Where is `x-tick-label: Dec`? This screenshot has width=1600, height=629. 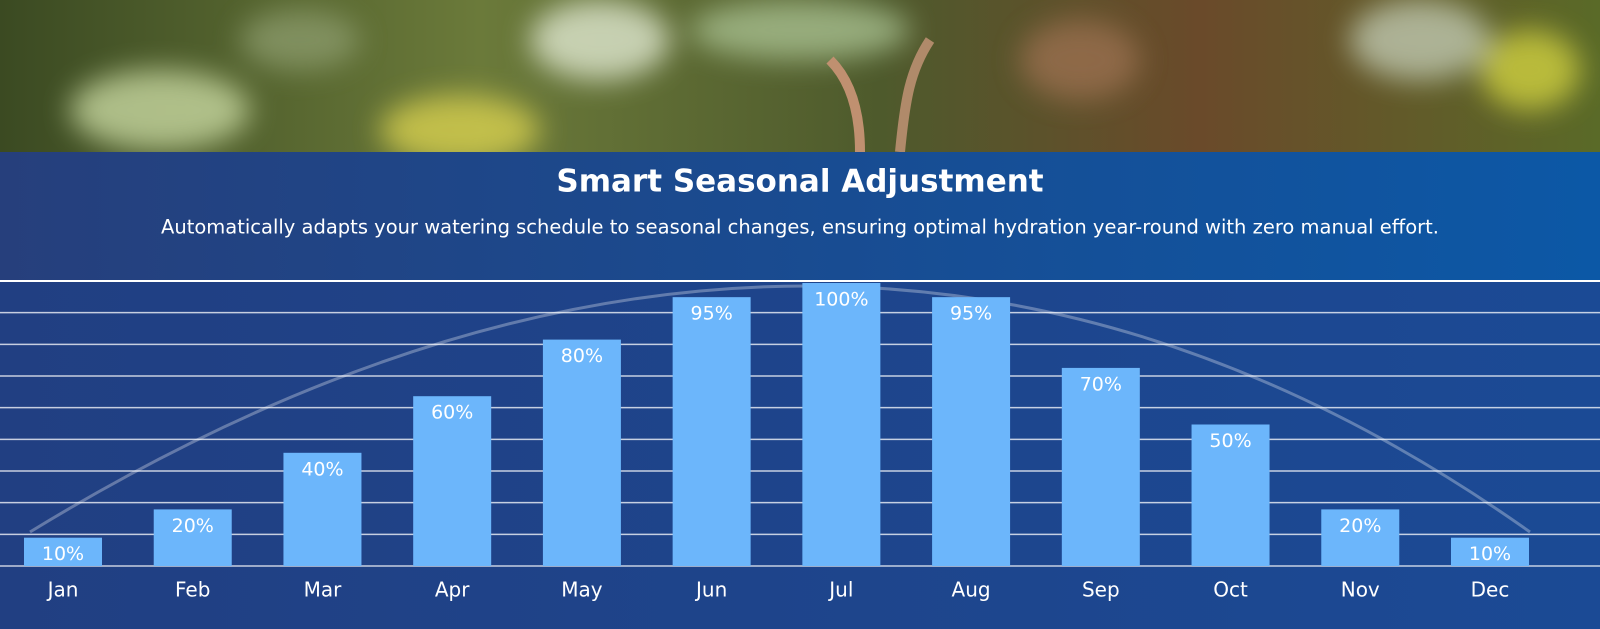
x-tick-label: Dec is located at coordinates (1490, 590).